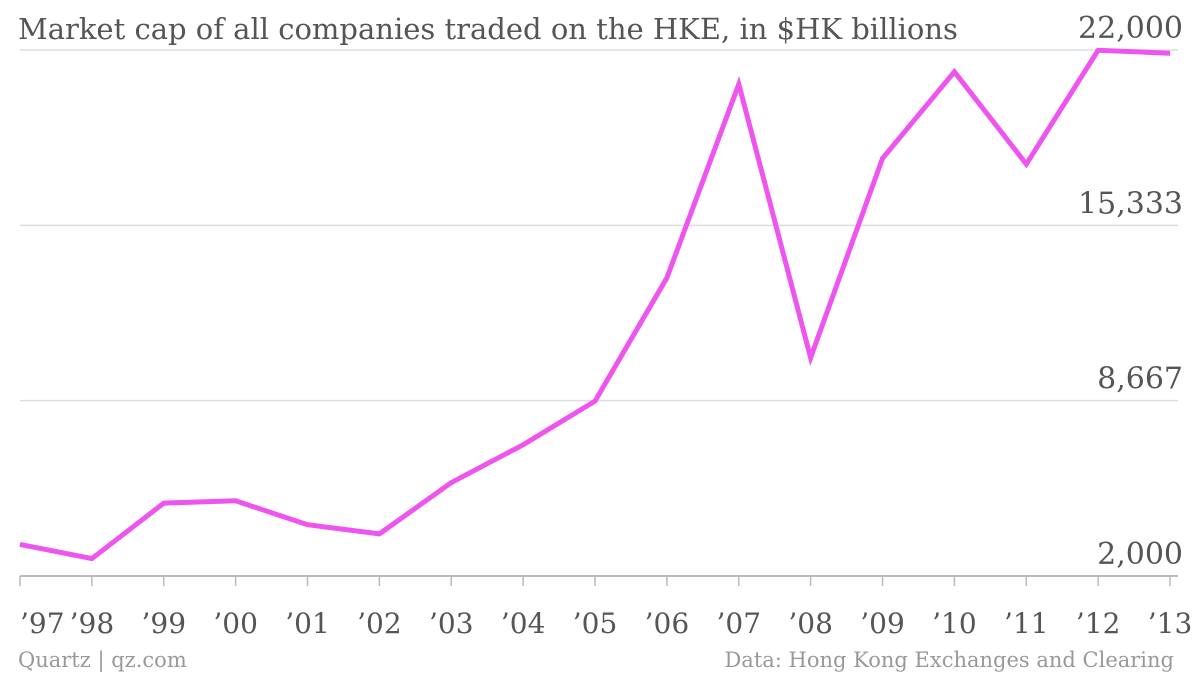 The image size is (1200, 676). What do you see at coordinates (42, 623) in the screenshot?
I see `x-tick-label: ’97` at bounding box center [42, 623].